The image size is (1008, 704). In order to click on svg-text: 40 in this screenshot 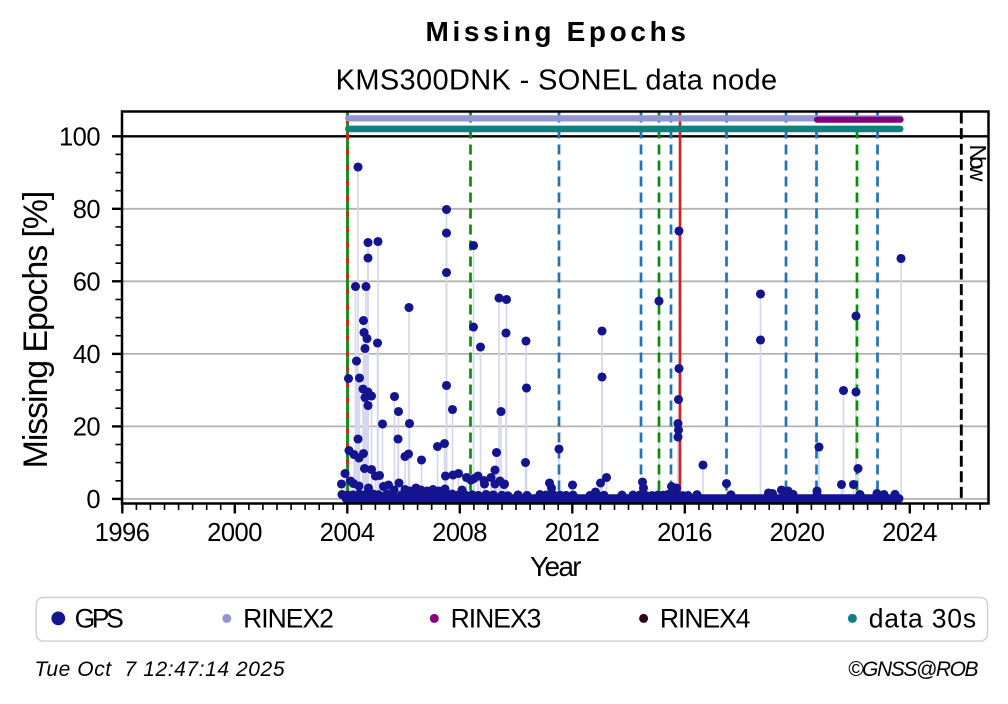, I will do `click(87, 355)`.